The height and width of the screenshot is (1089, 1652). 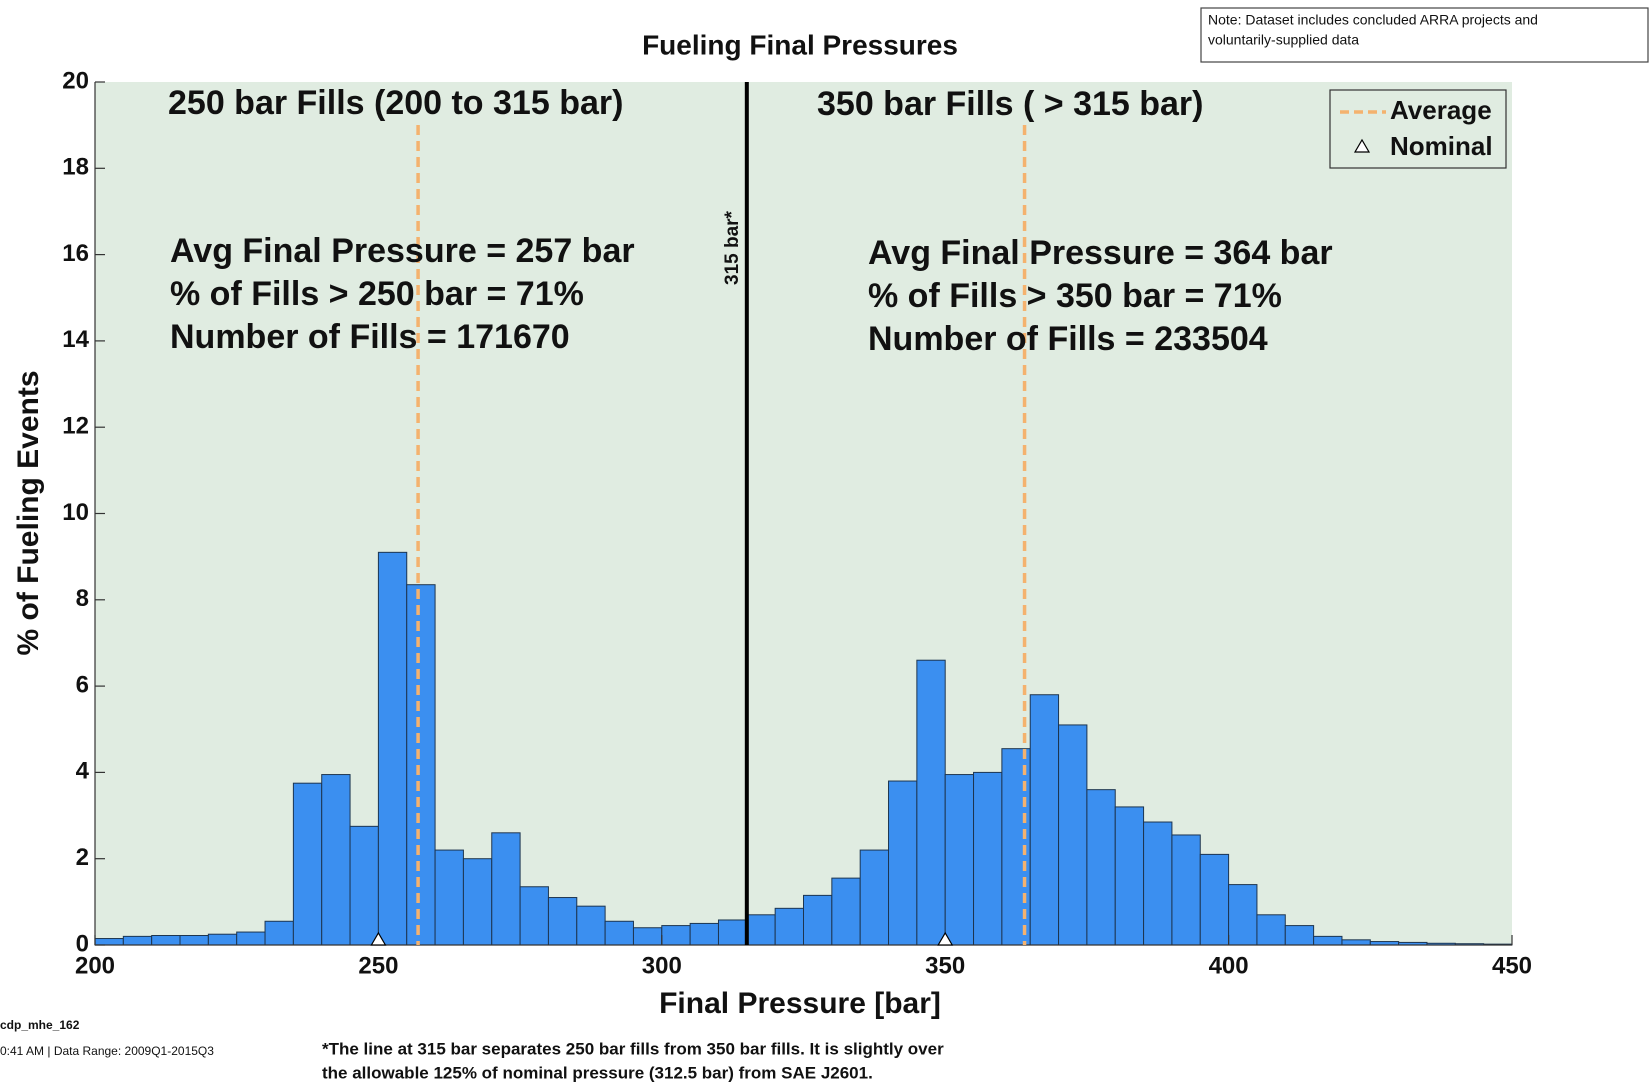 What do you see at coordinates (82, 857) in the screenshot?
I see `y-tick-label: 2` at bounding box center [82, 857].